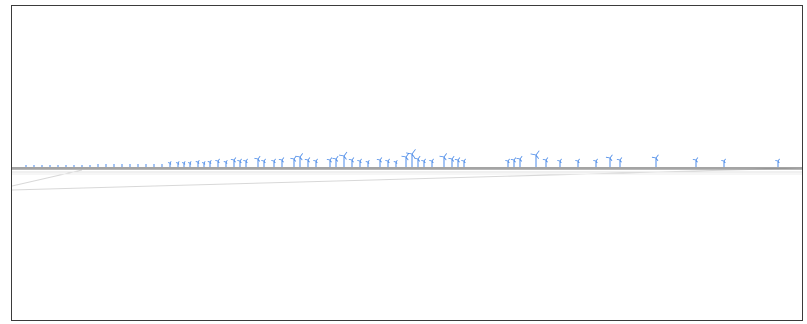 Image resolution: width=807 pixels, height=324 pixels. Describe the element at coordinates (47, 178) in the screenshot. I see `ground-edge-line-left` at that location.